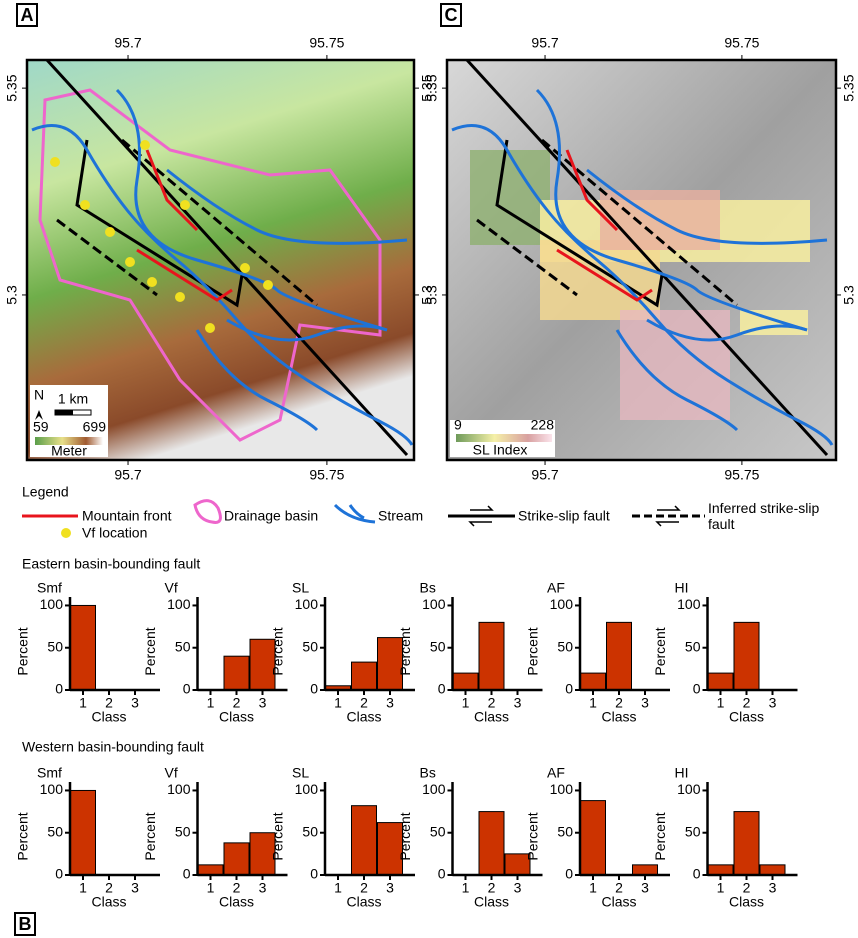  What do you see at coordinates (451, 15) in the screenshot?
I see `panel-label: C` at bounding box center [451, 15].